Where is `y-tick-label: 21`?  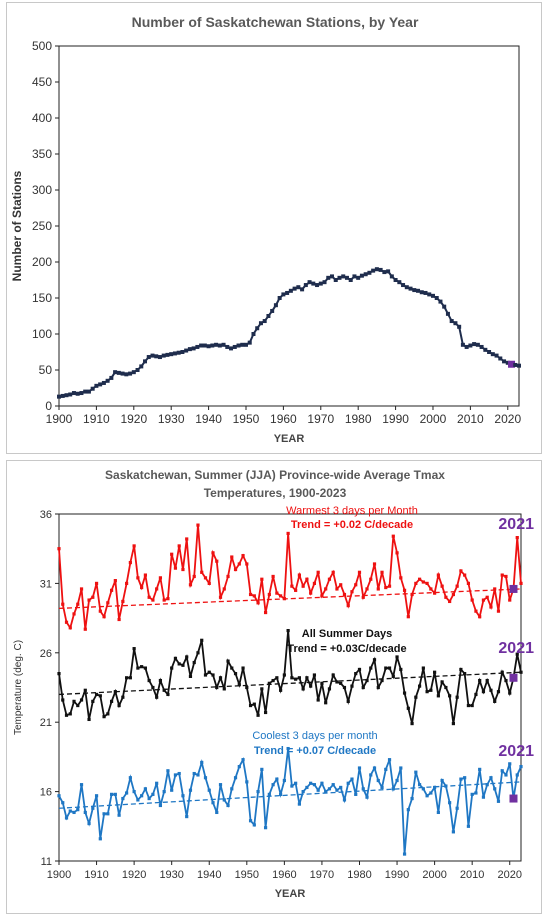 y-tick-label: 21 is located at coordinates (46, 723).